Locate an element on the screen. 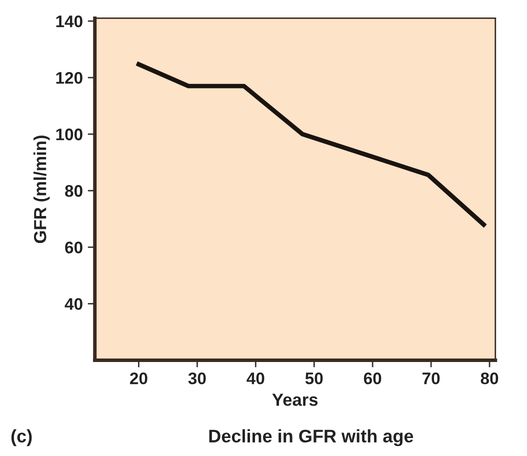  y-tick-label: 140 is located at coordinates (69, 21).